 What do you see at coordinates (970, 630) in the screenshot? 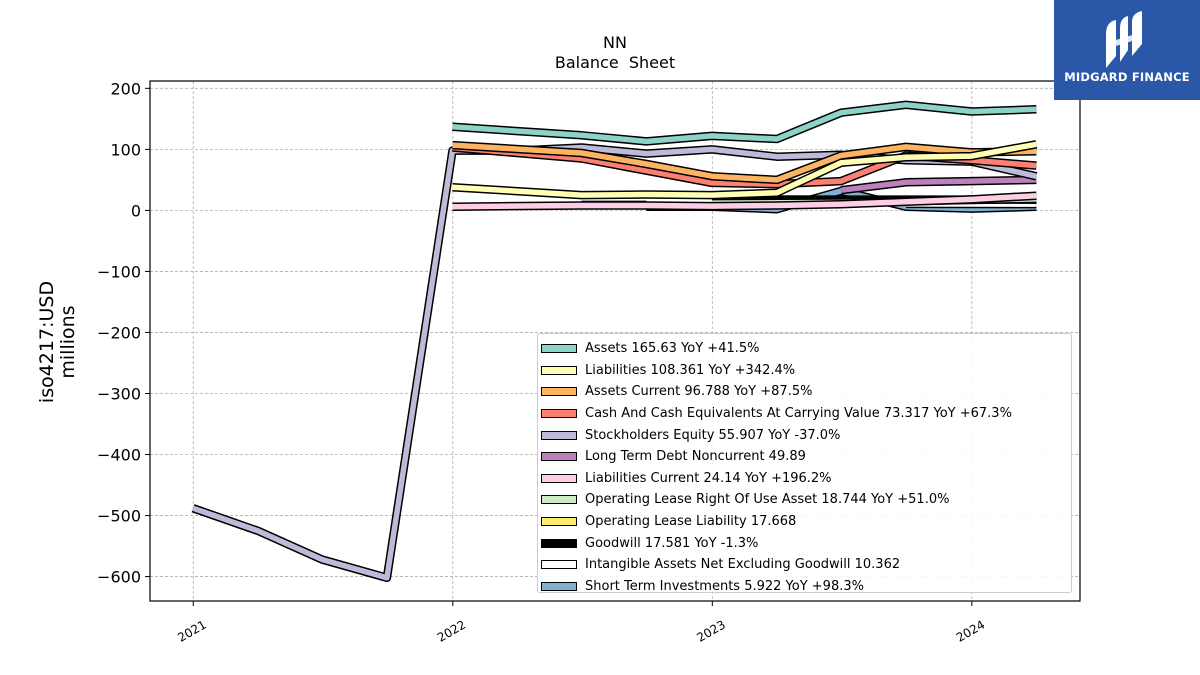
I see `x-tick-label: 2024` at bounding box center [970, 630].